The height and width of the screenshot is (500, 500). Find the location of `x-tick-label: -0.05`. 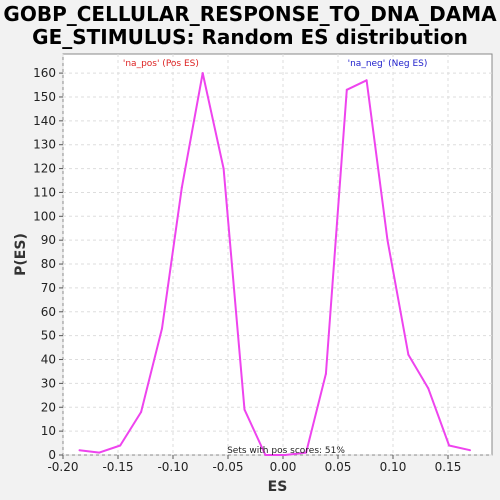

x-tick-label: -0.05 is located at coordinates (227, 467).